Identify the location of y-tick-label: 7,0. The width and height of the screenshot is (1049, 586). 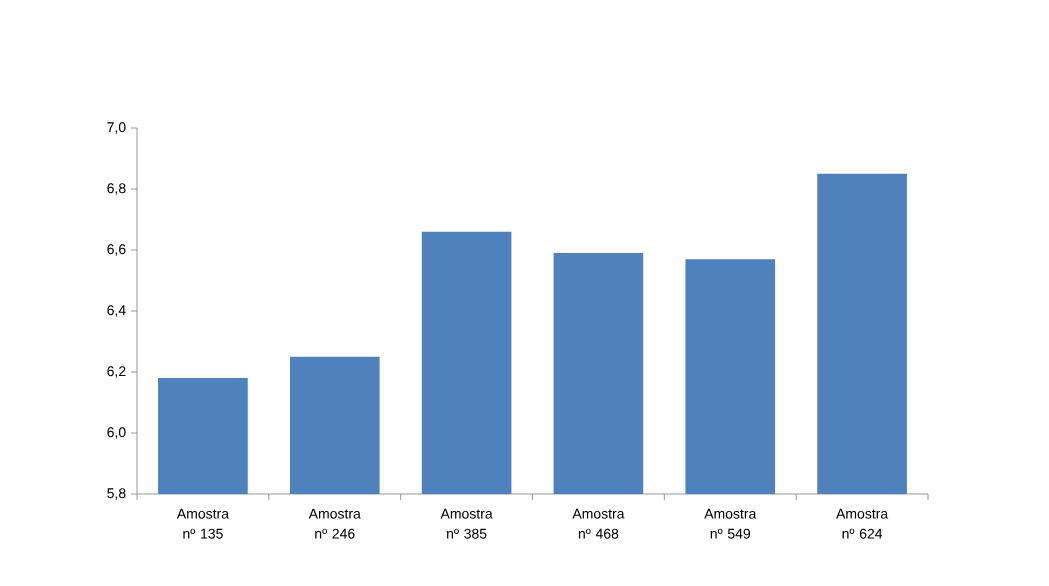
(116, 128).